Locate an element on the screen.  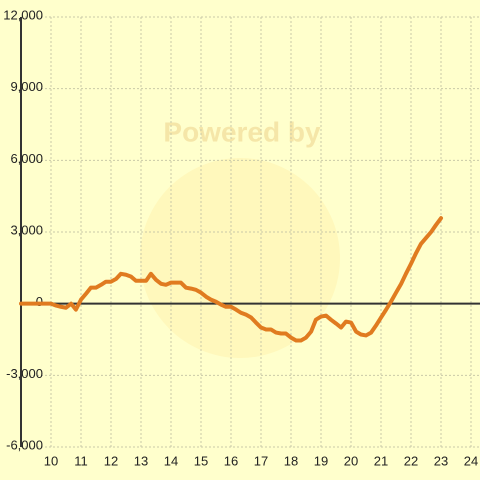
x-tick-label: 18 is located at coordinates (291, 460).